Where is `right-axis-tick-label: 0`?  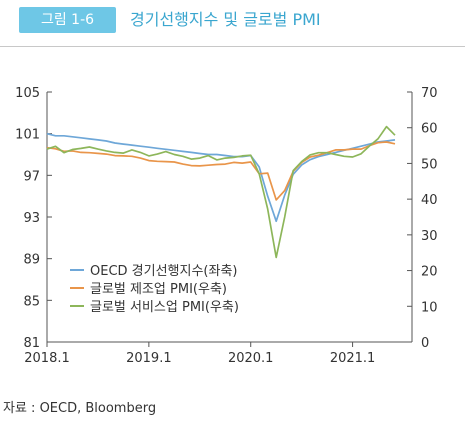
right-axis-tick-label: 0 is located at coordinates (425, 343).